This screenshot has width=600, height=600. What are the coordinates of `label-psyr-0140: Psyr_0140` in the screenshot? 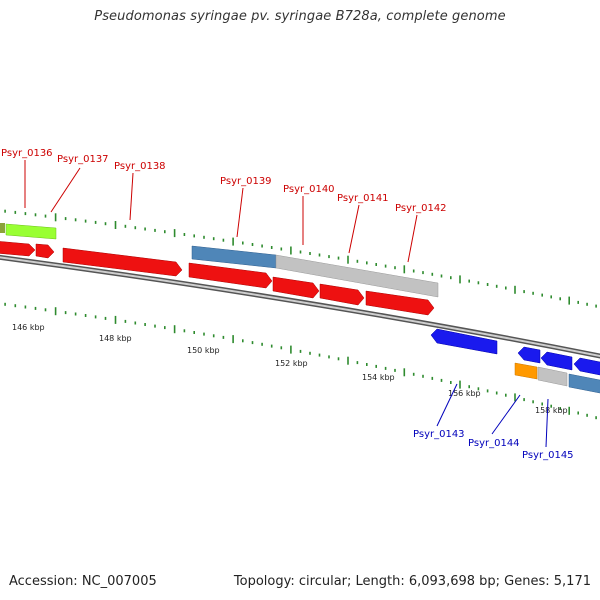 It's located at (309, 189).